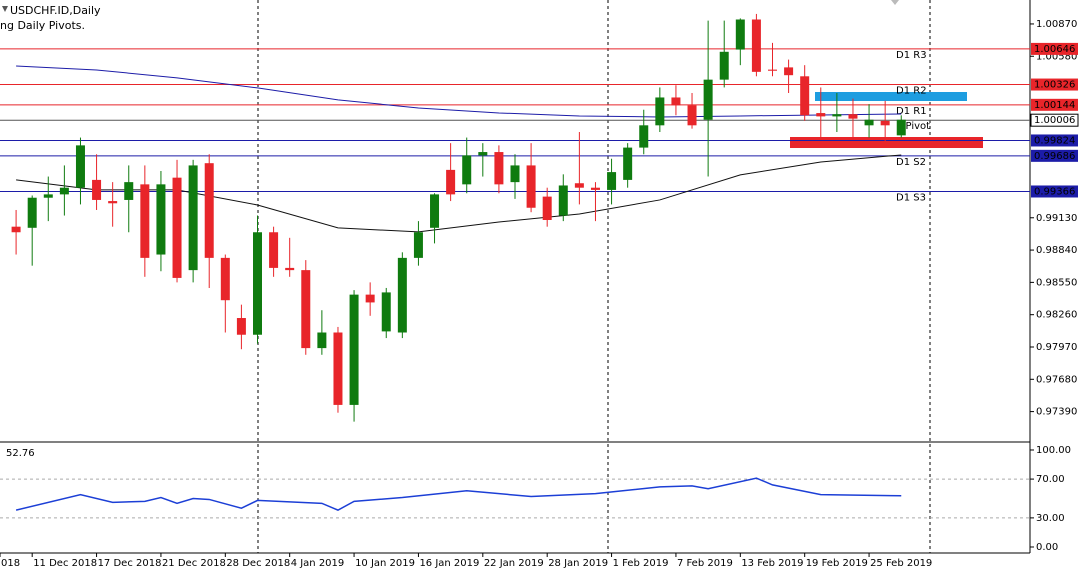 The image size is (1079, 573). What do you see at coordinates (65, 563) in the screenshot?
I see `x-tick-label: 11 Dec 2018` at bounding box center [65, 563].